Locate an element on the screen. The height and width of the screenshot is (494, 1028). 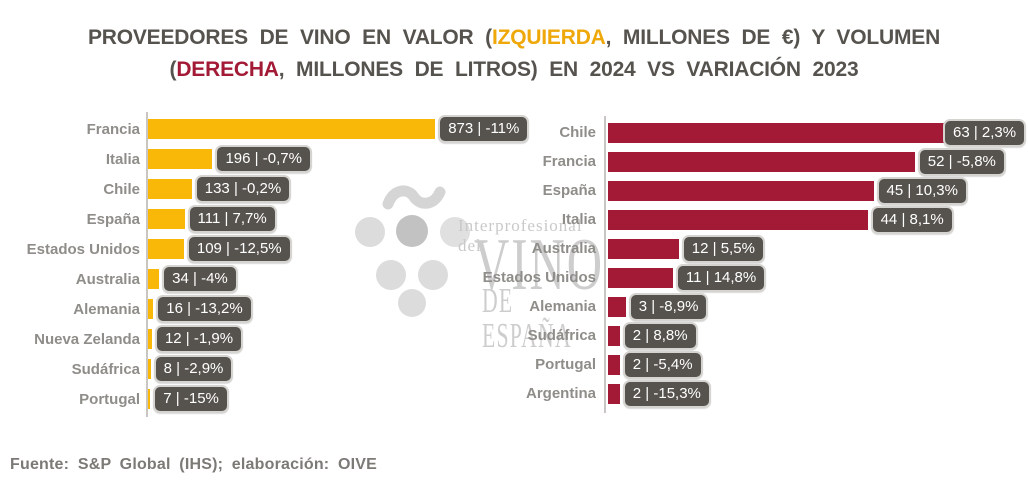
bar-area: 8 | -2,9% is located at coordinates (353, 369).